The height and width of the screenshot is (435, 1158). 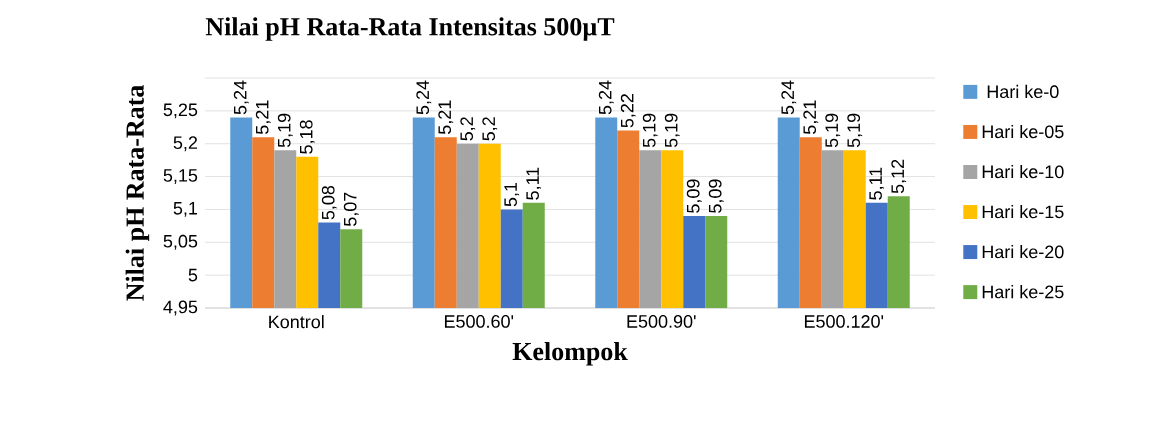 I want to click on y-tick-label: 4,95, so click(x=180, y=308).